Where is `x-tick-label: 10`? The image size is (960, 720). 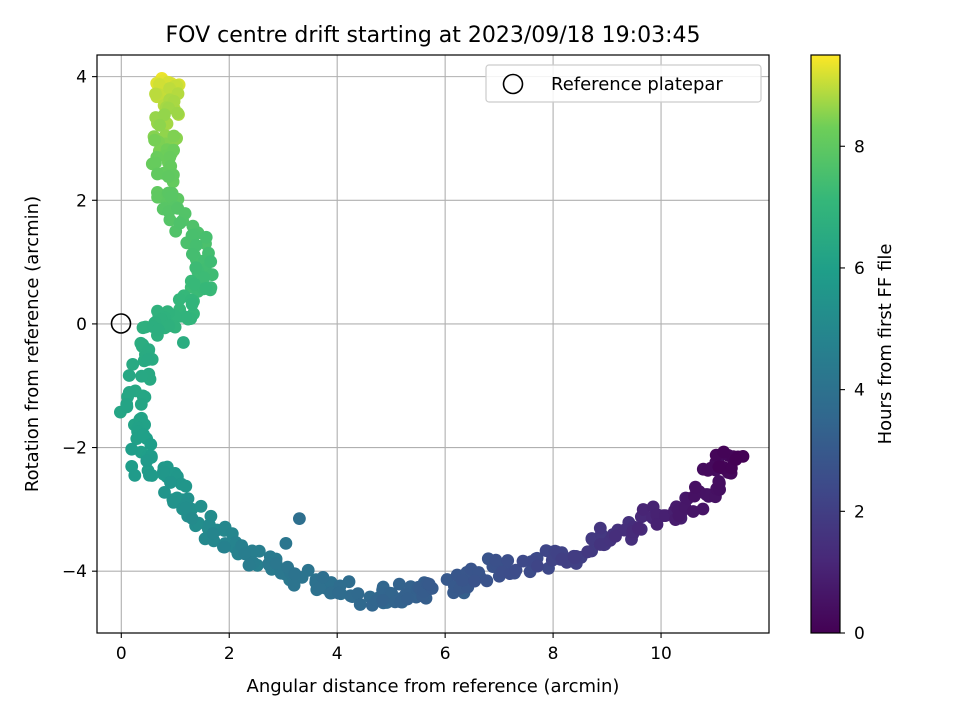
x-tick-label: 10 is located at coordinates (661, 654).